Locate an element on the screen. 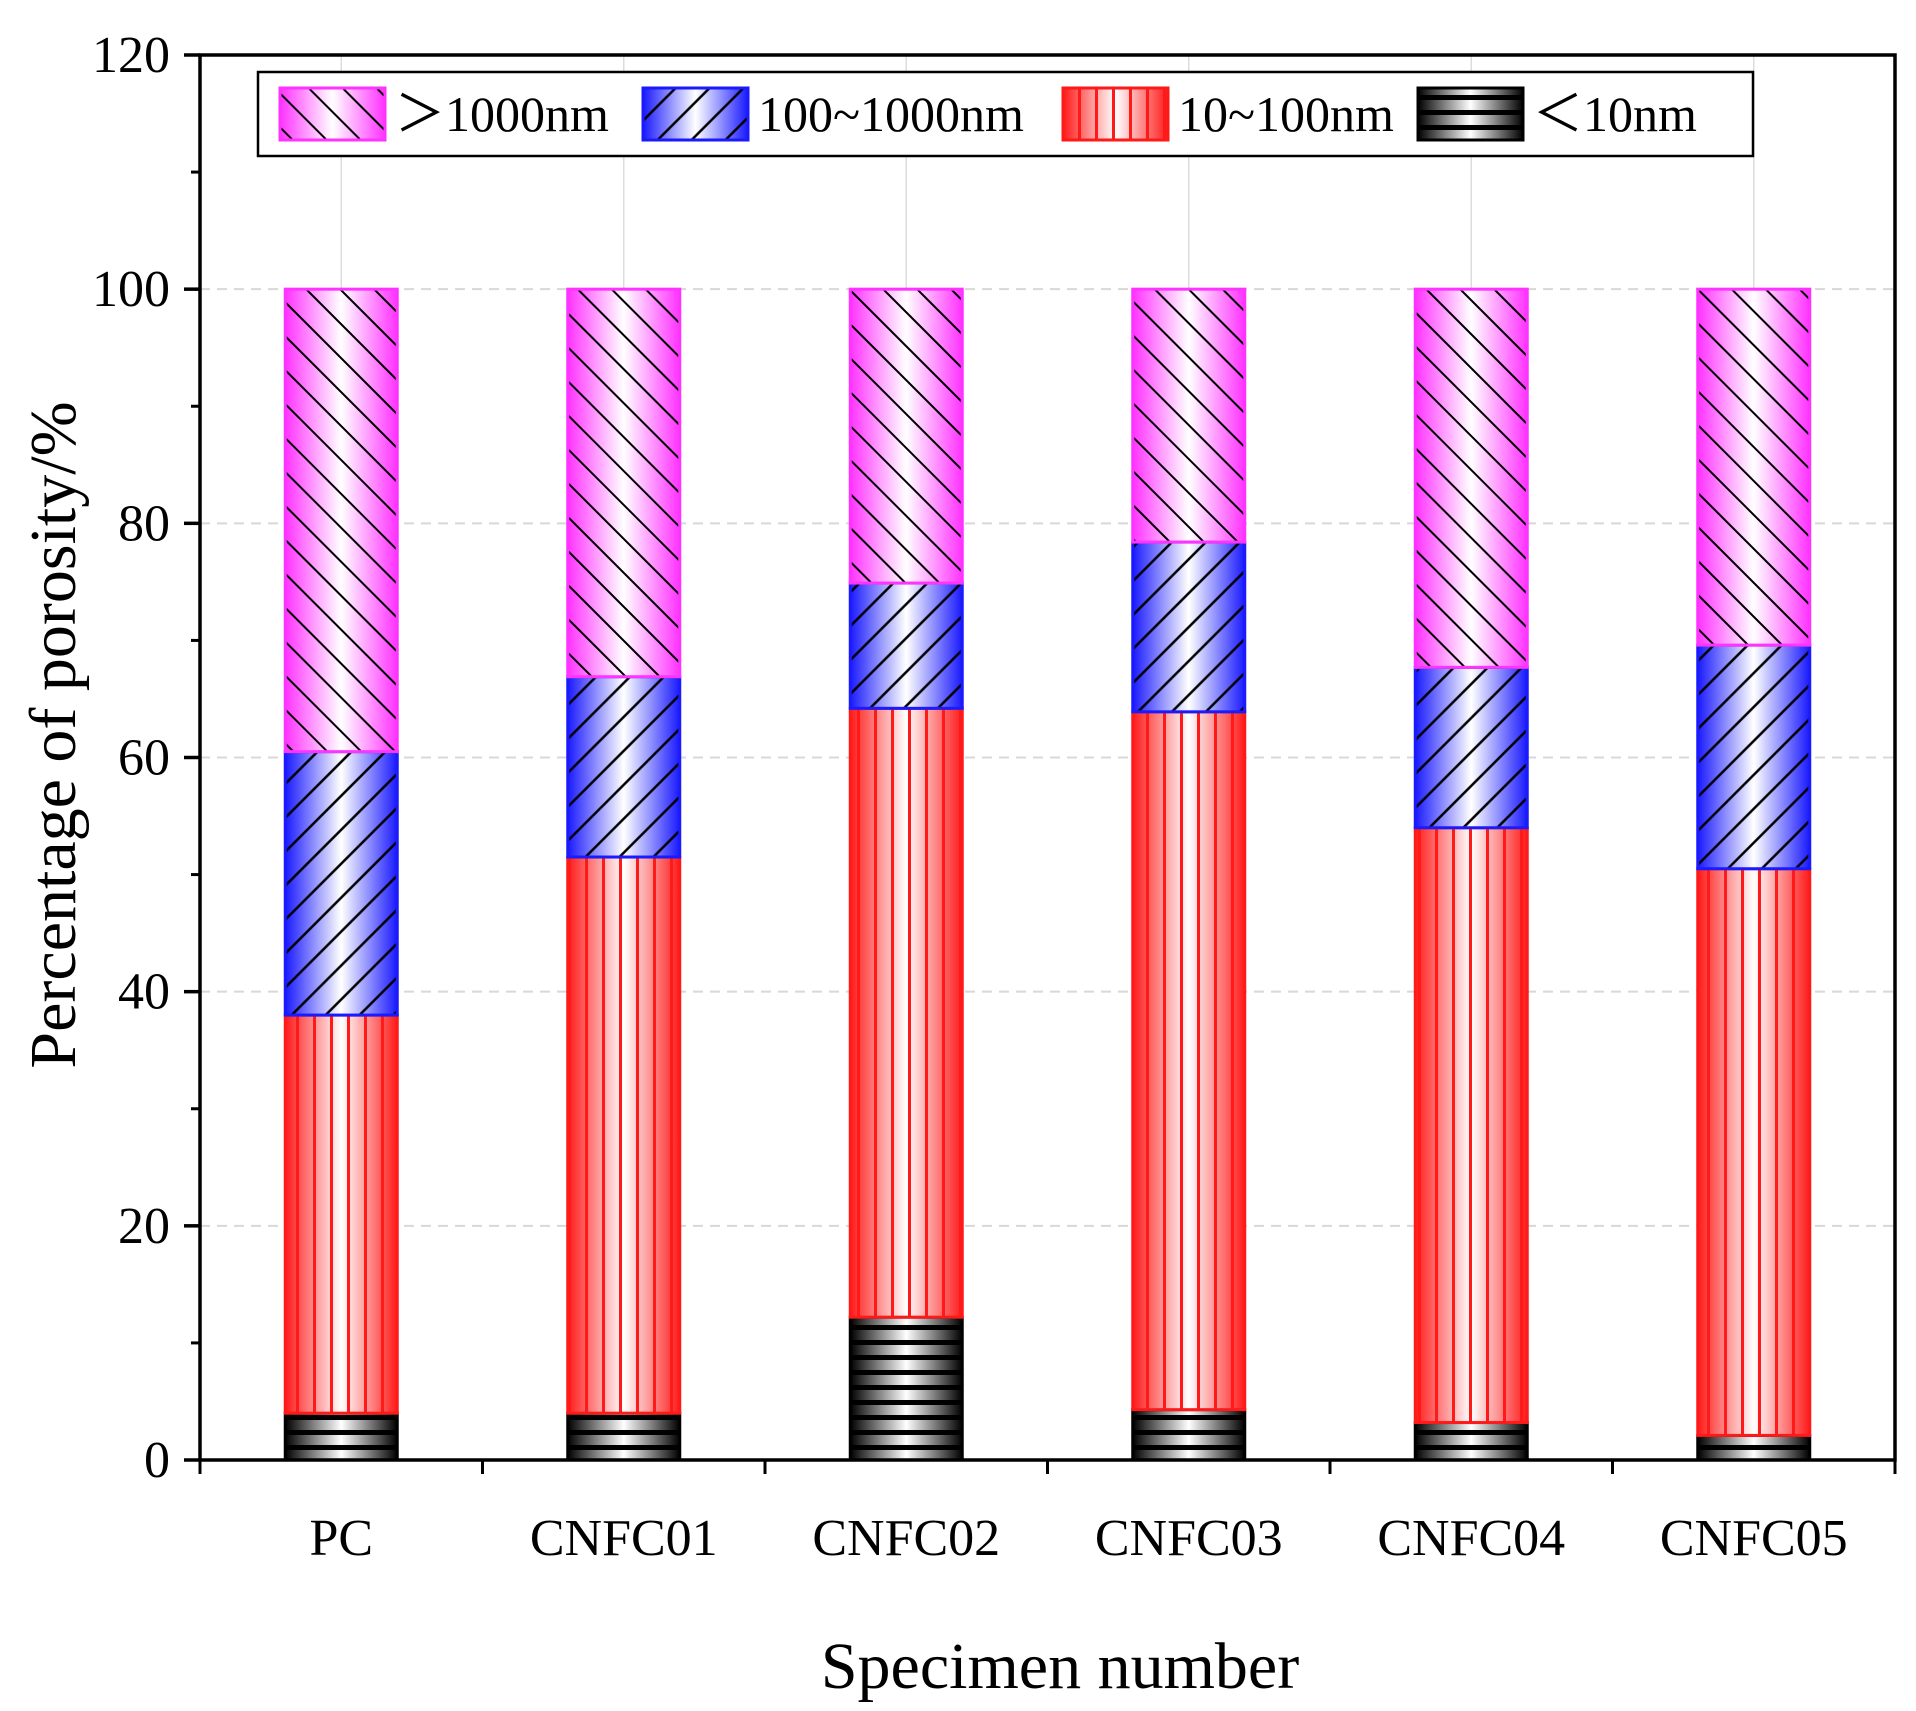 The image size is (1916, 1711). bar-segment-pc-vertical is located at coordinates (341, 1214).